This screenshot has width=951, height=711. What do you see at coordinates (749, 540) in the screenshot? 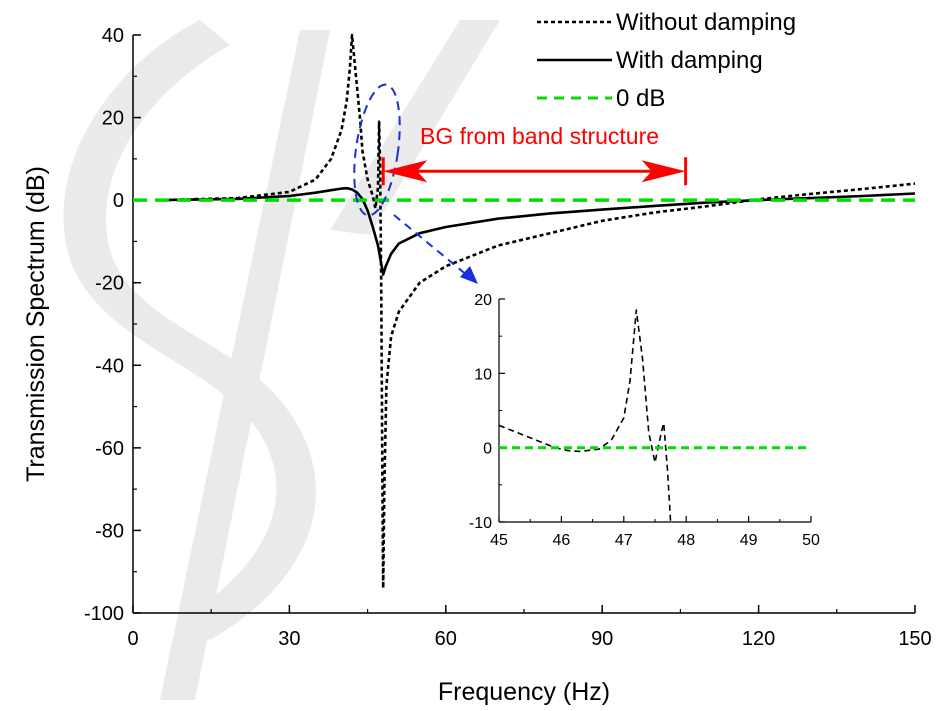
I see `inset-x-tick-label-4: 49` at bounding box center [749, 540].